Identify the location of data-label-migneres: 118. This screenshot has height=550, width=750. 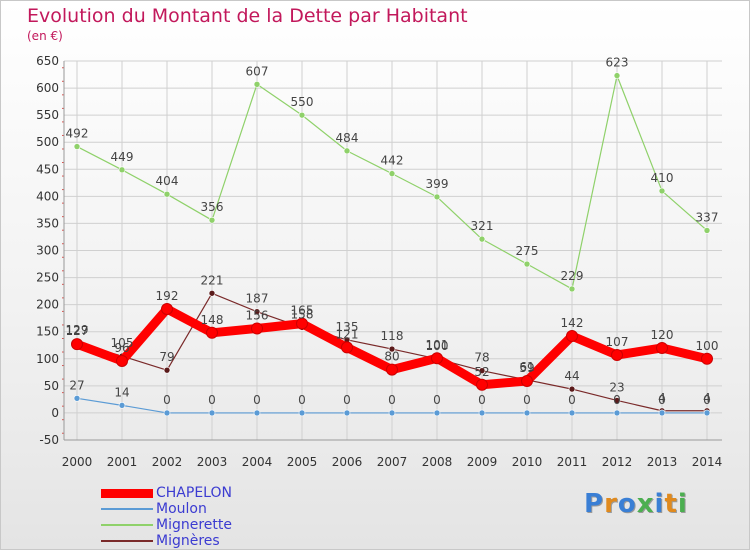
(392, 336).